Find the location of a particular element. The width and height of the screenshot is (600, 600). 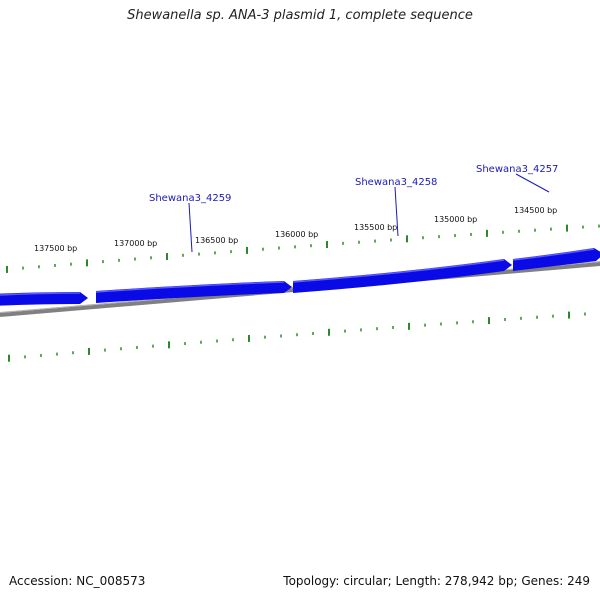

bp-label: 137500 bp is located at coordinates (55, 248).